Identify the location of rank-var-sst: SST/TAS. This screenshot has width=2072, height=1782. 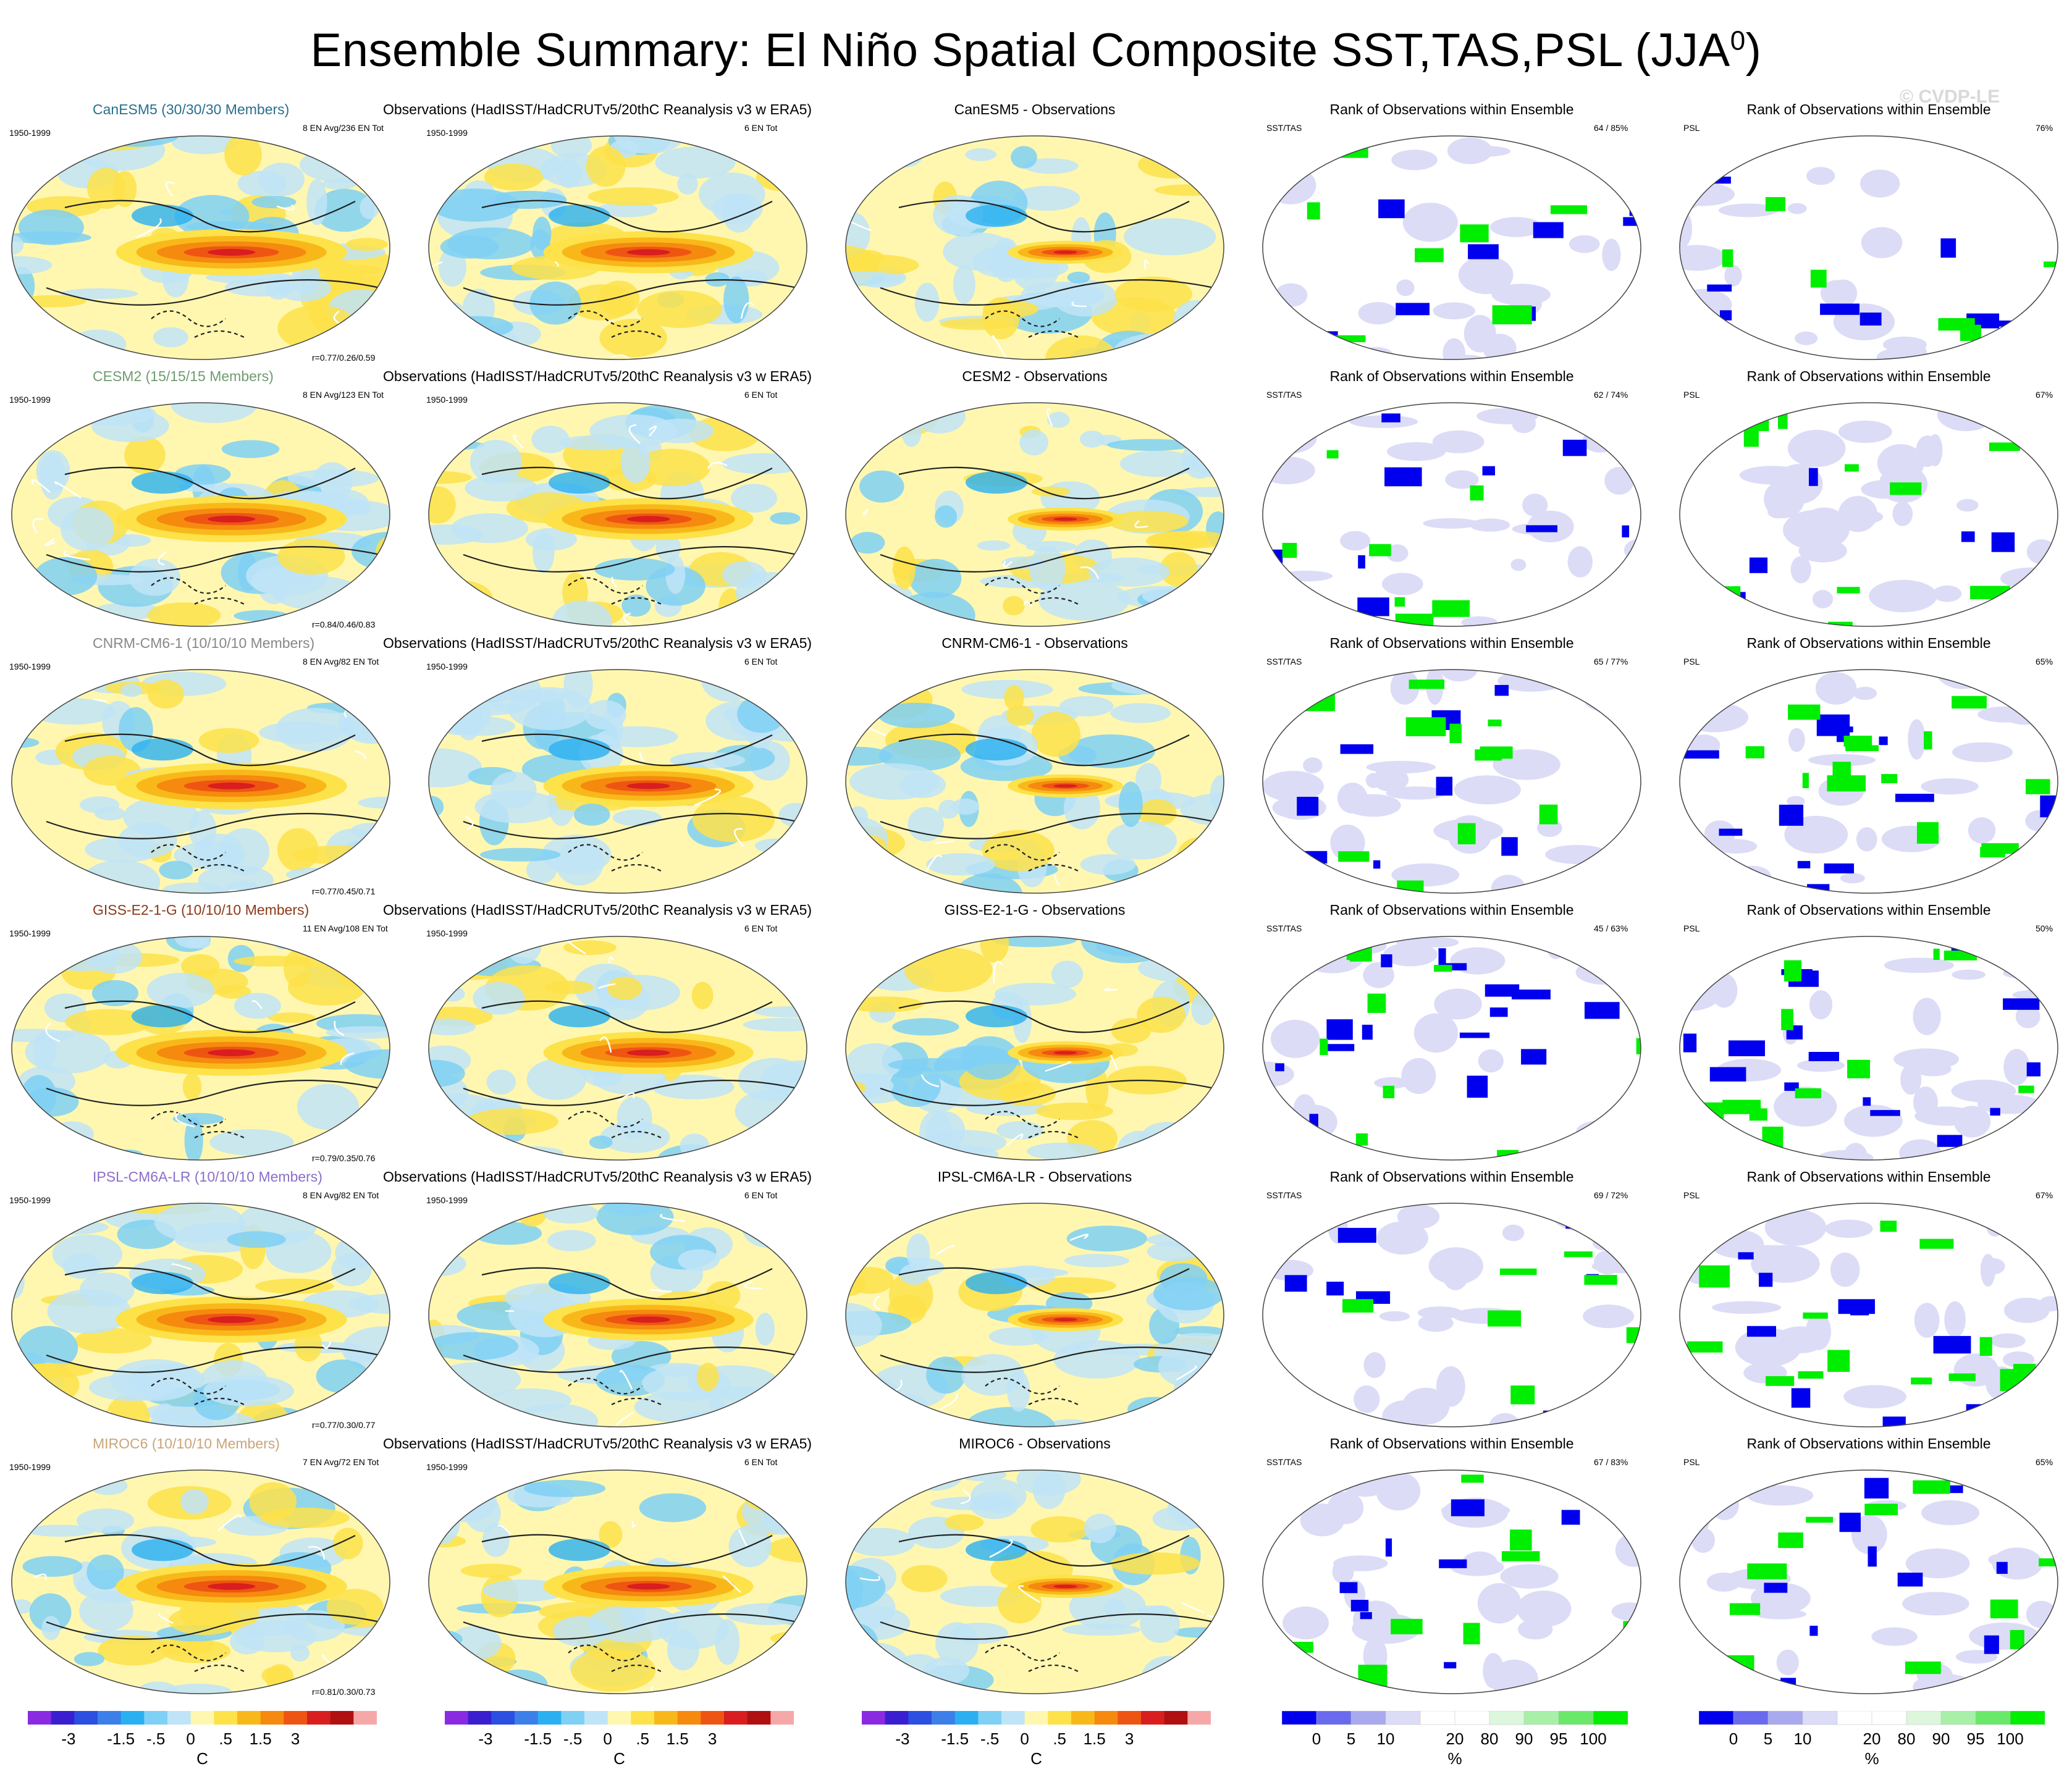
(1284, 128).